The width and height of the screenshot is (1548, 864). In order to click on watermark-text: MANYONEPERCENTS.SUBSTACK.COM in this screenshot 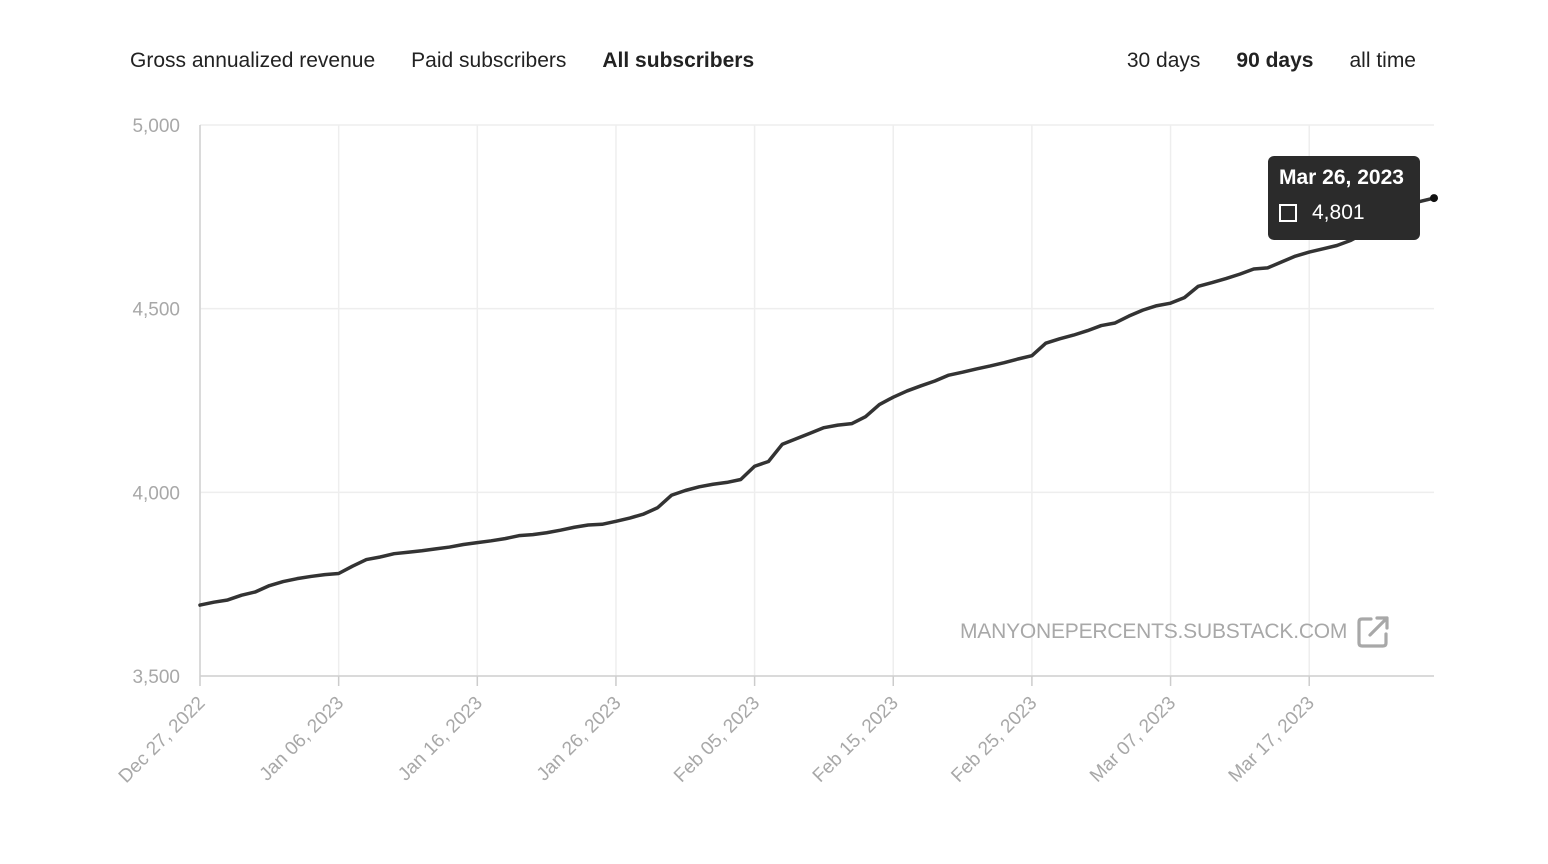, I will do `click(1154, 631)`.